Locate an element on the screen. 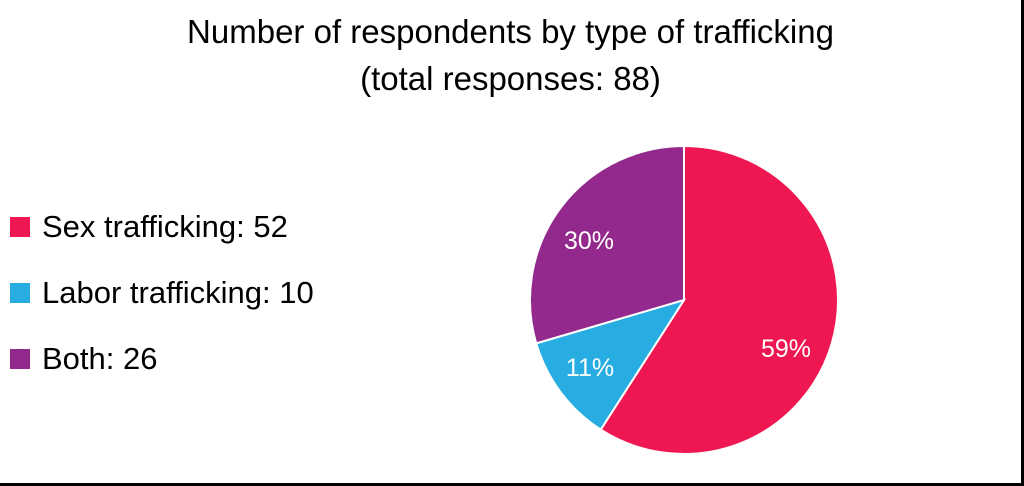 The width and height of the screenshot is (1024, 486). legend-item-sex-trafficking: Sex trafficking: 52 is located at coordinates (162, 227).